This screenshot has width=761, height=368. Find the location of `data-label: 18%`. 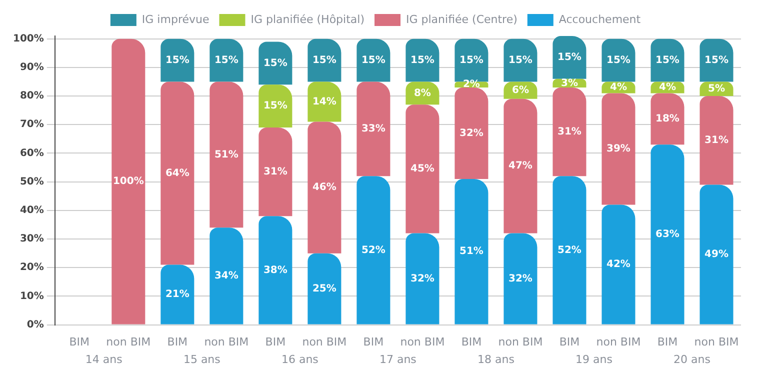

data-label: 18% is located at coordinates (668, 119).